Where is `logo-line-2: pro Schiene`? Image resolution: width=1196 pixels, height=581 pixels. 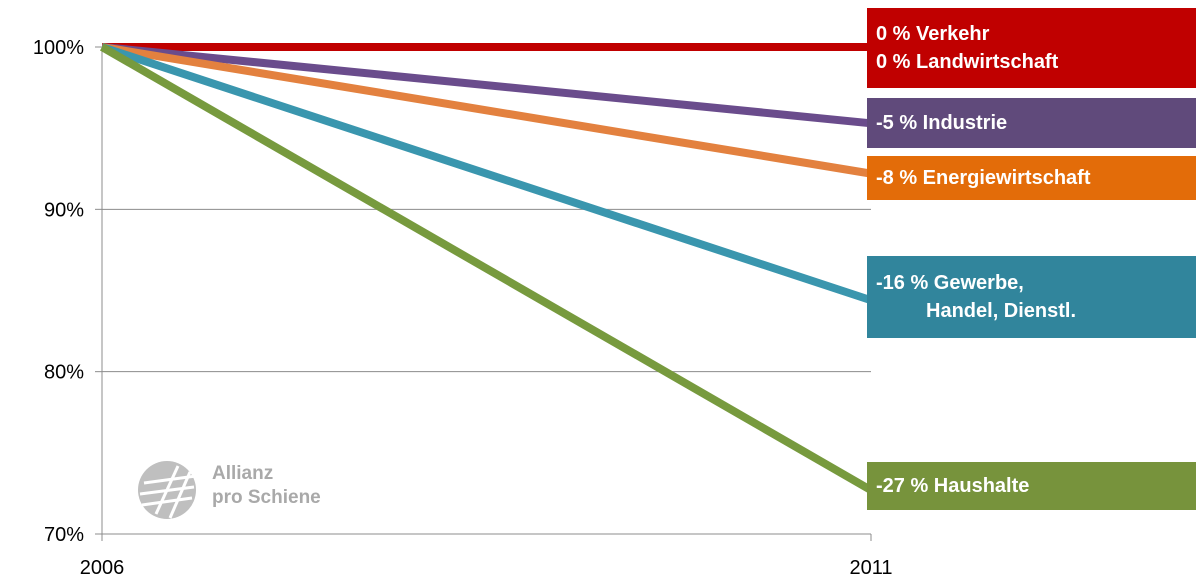 logo-line-2: pro Schiene is located at coordinates (266, 497).